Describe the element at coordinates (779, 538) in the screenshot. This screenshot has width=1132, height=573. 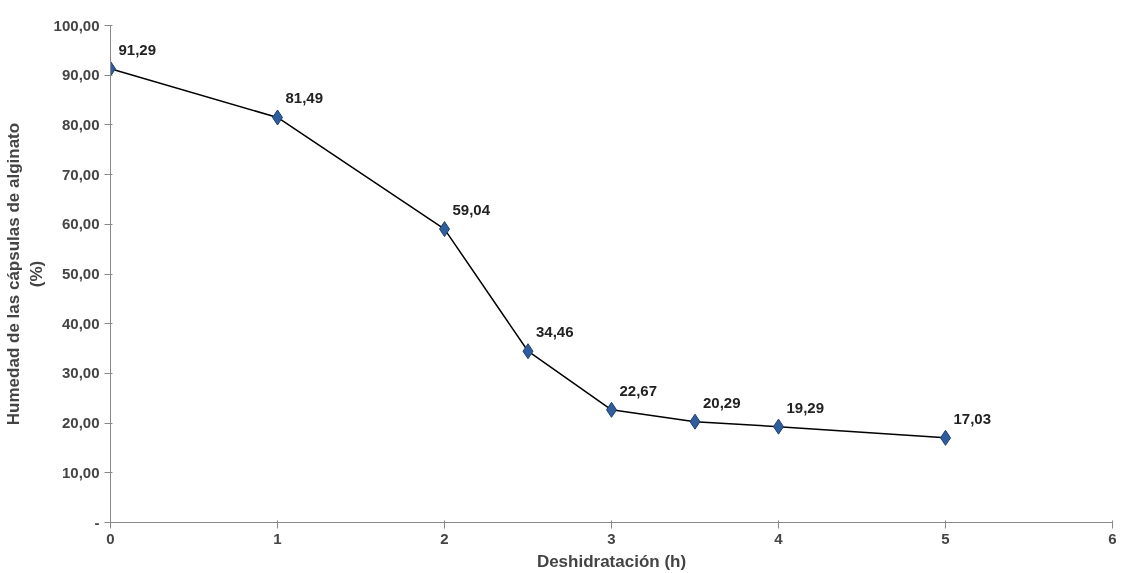
I see `x-tick-label: 4` at that location.